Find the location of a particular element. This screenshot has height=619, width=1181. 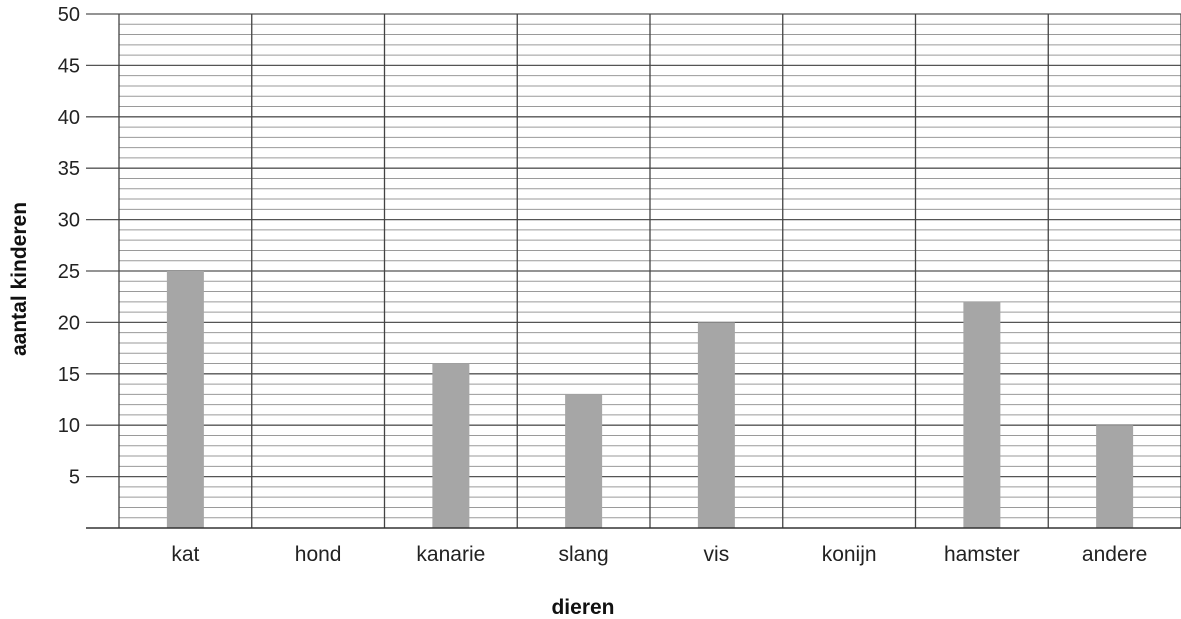

bar-kanarie is located at coordinates (451, 445).